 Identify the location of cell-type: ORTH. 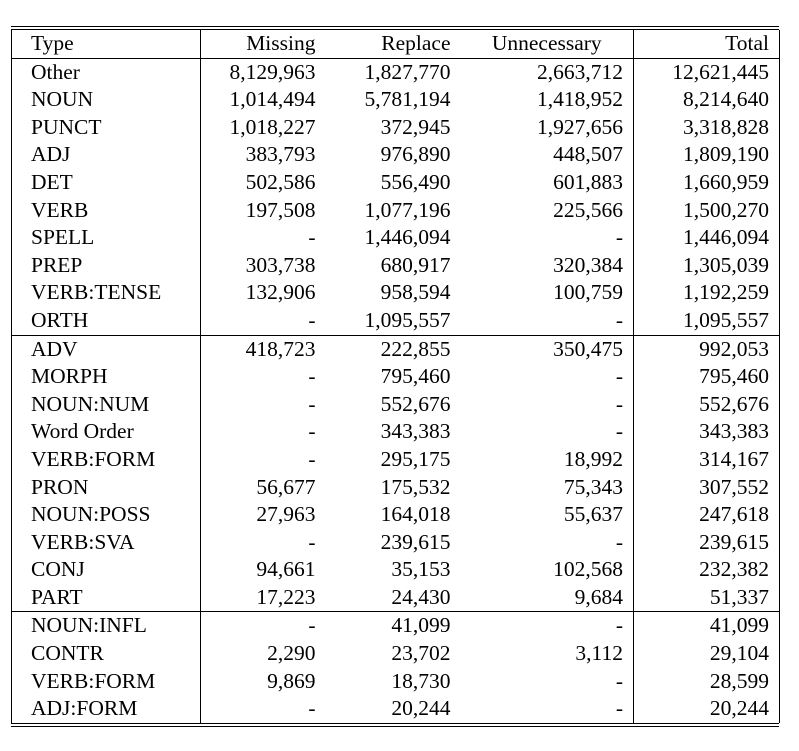
(106, 321).